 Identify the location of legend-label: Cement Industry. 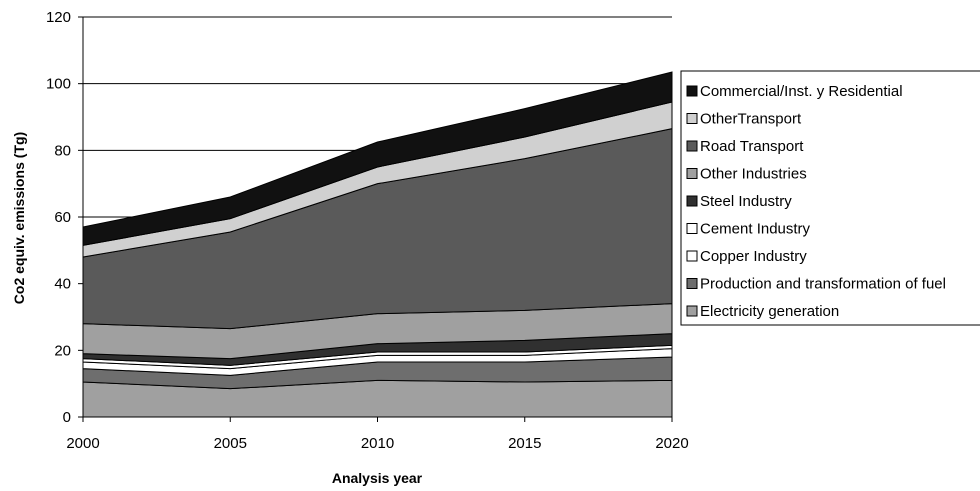
(755, 229).